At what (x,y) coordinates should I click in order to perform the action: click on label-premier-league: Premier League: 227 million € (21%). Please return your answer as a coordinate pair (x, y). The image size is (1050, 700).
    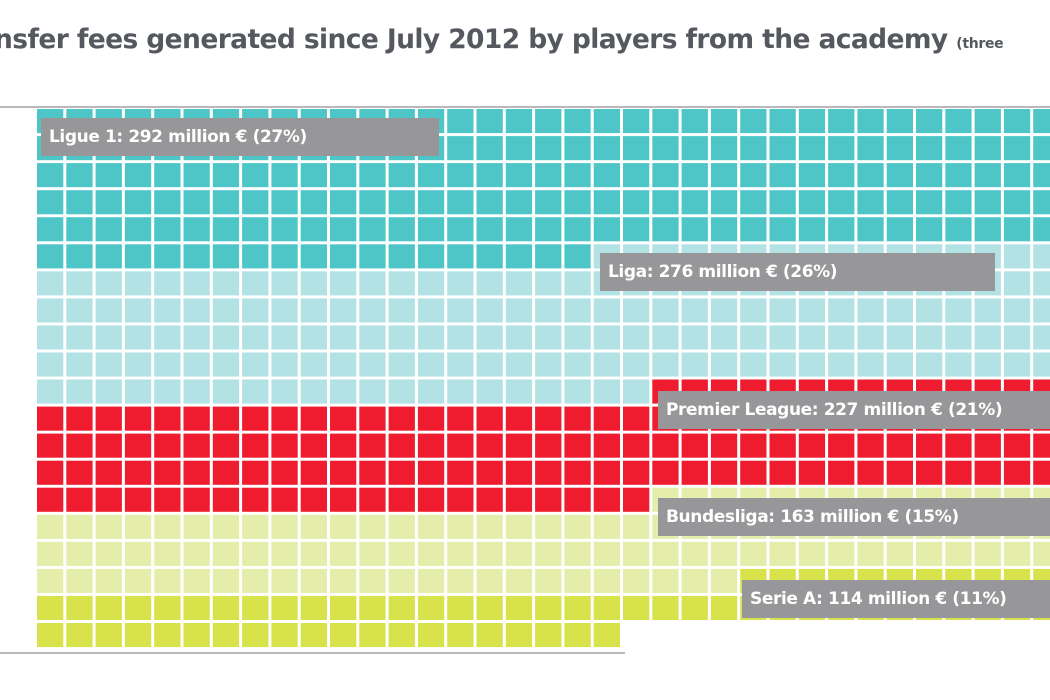
    Looking at the image, I should click on (854, 410).